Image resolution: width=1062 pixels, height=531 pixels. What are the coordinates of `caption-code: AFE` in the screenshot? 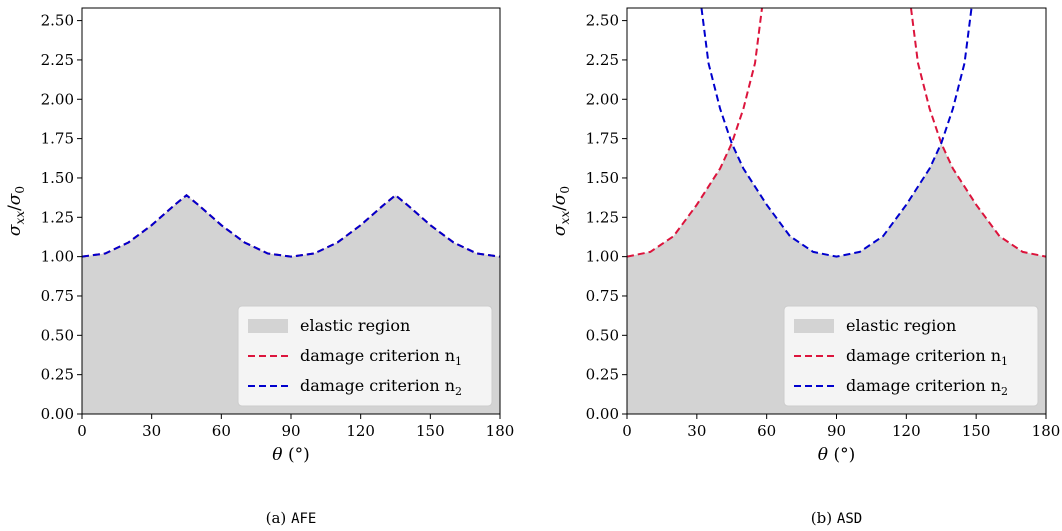 It's located at (303, 519).